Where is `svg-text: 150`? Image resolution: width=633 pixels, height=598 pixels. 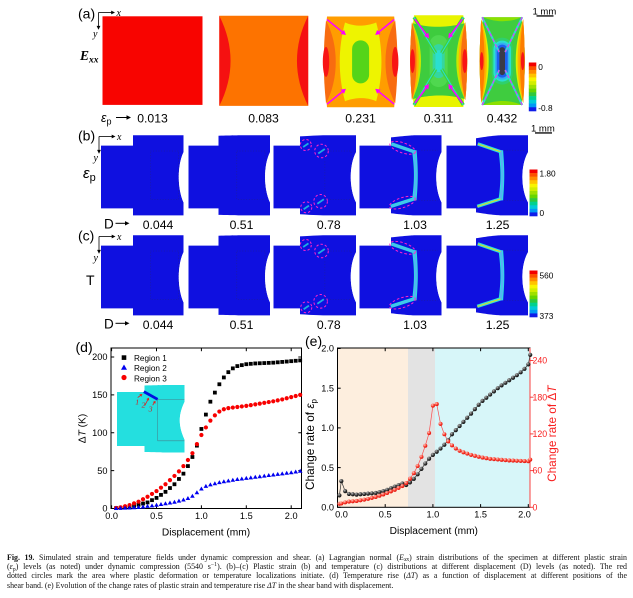
svg-text: 150 is located at coordinates (99, 395).